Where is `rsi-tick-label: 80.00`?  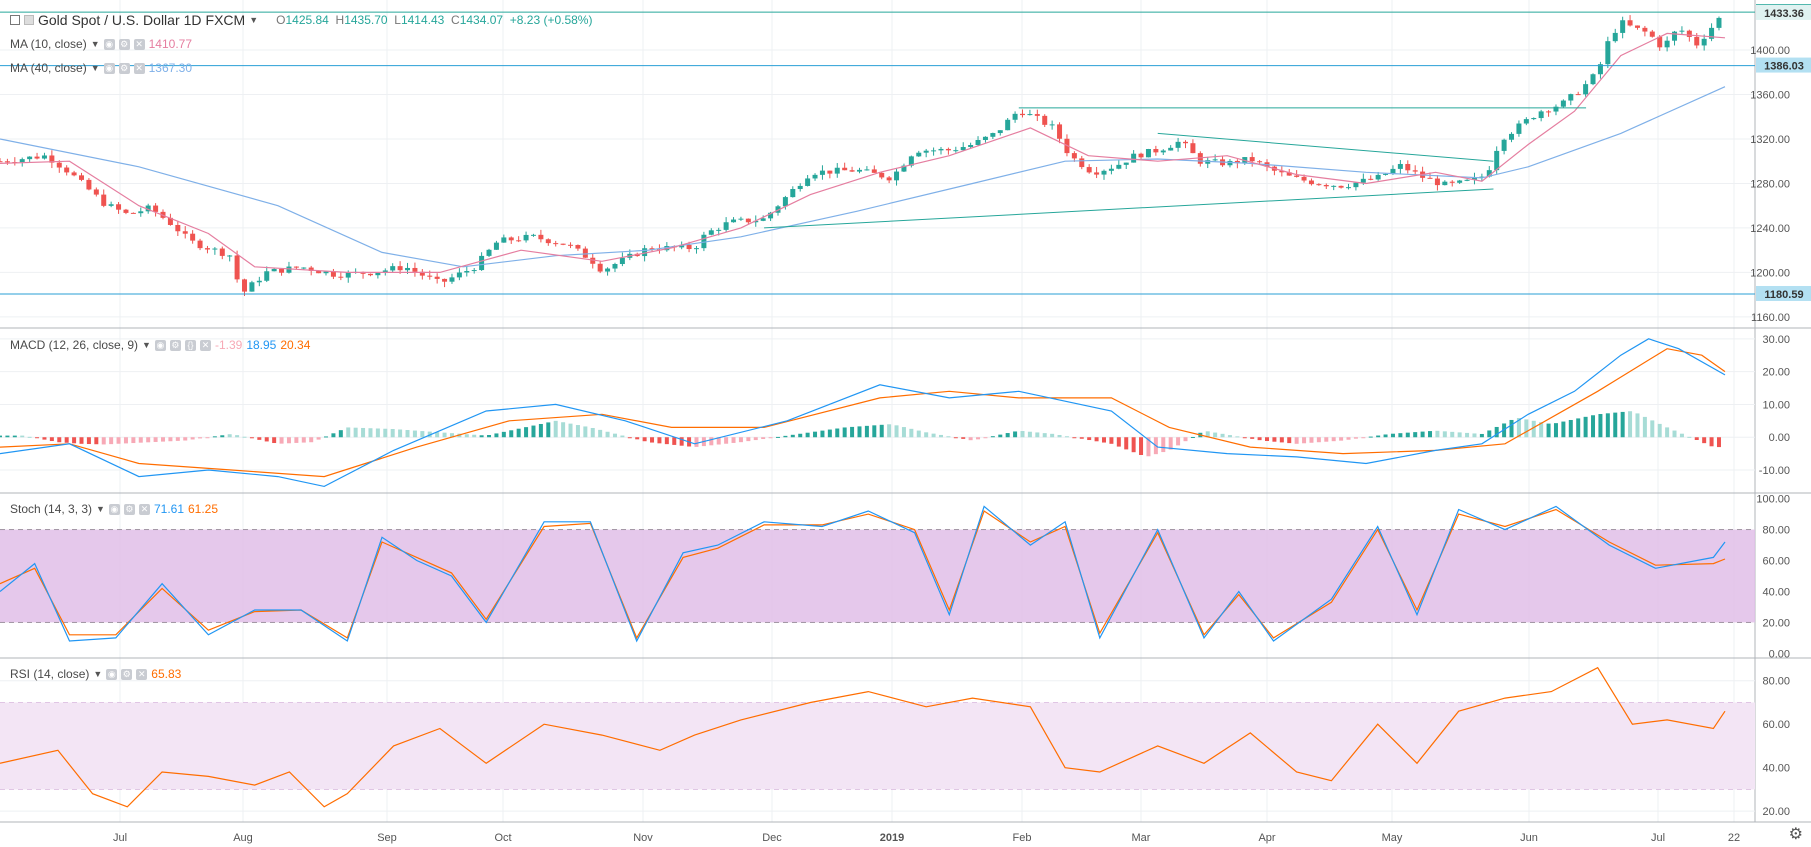
rsi-tick-label: 80.00 is located at coordinates (1776, 682).